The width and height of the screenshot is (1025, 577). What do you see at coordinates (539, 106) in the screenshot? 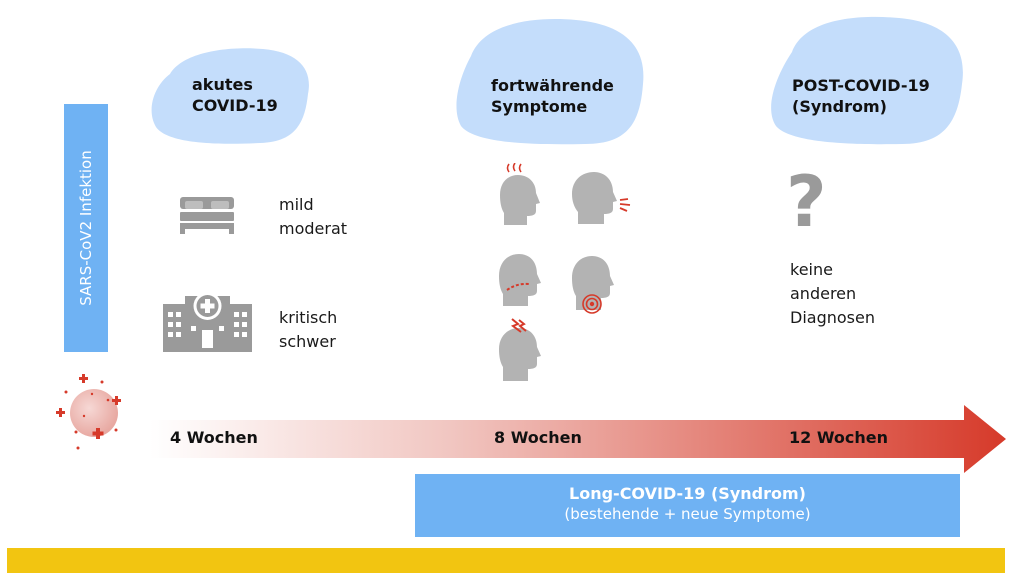
I see `cloud-title-line2: Symptome` at bounding box center [539, 106].